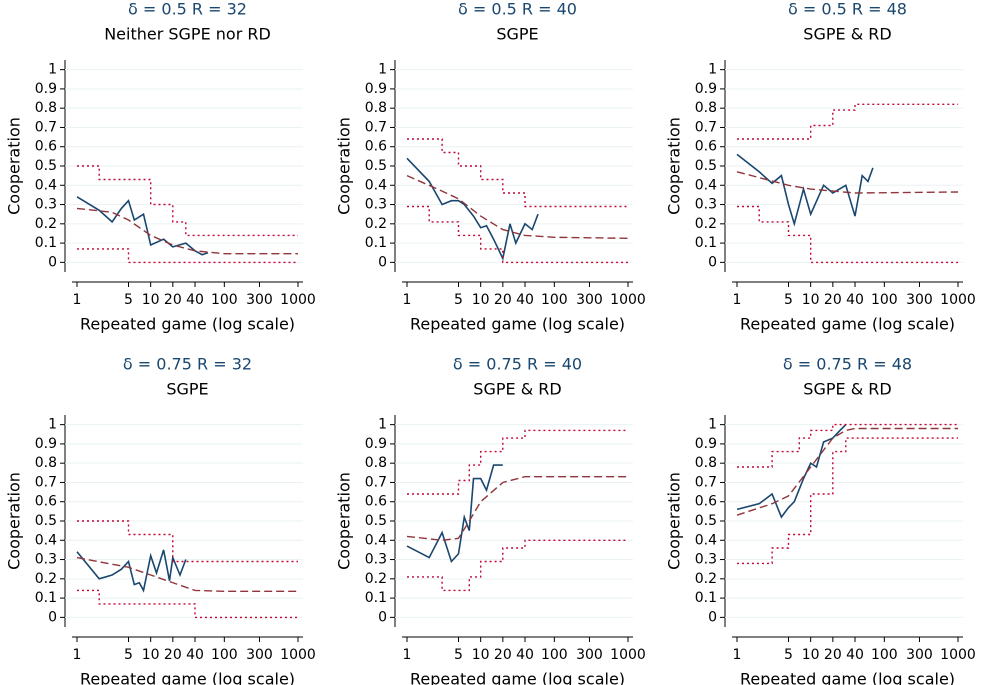  Describe the element at coordinates (847, 9) in the screenshot. I see `panel-title: δ = 0.5 R = 48` at that location.